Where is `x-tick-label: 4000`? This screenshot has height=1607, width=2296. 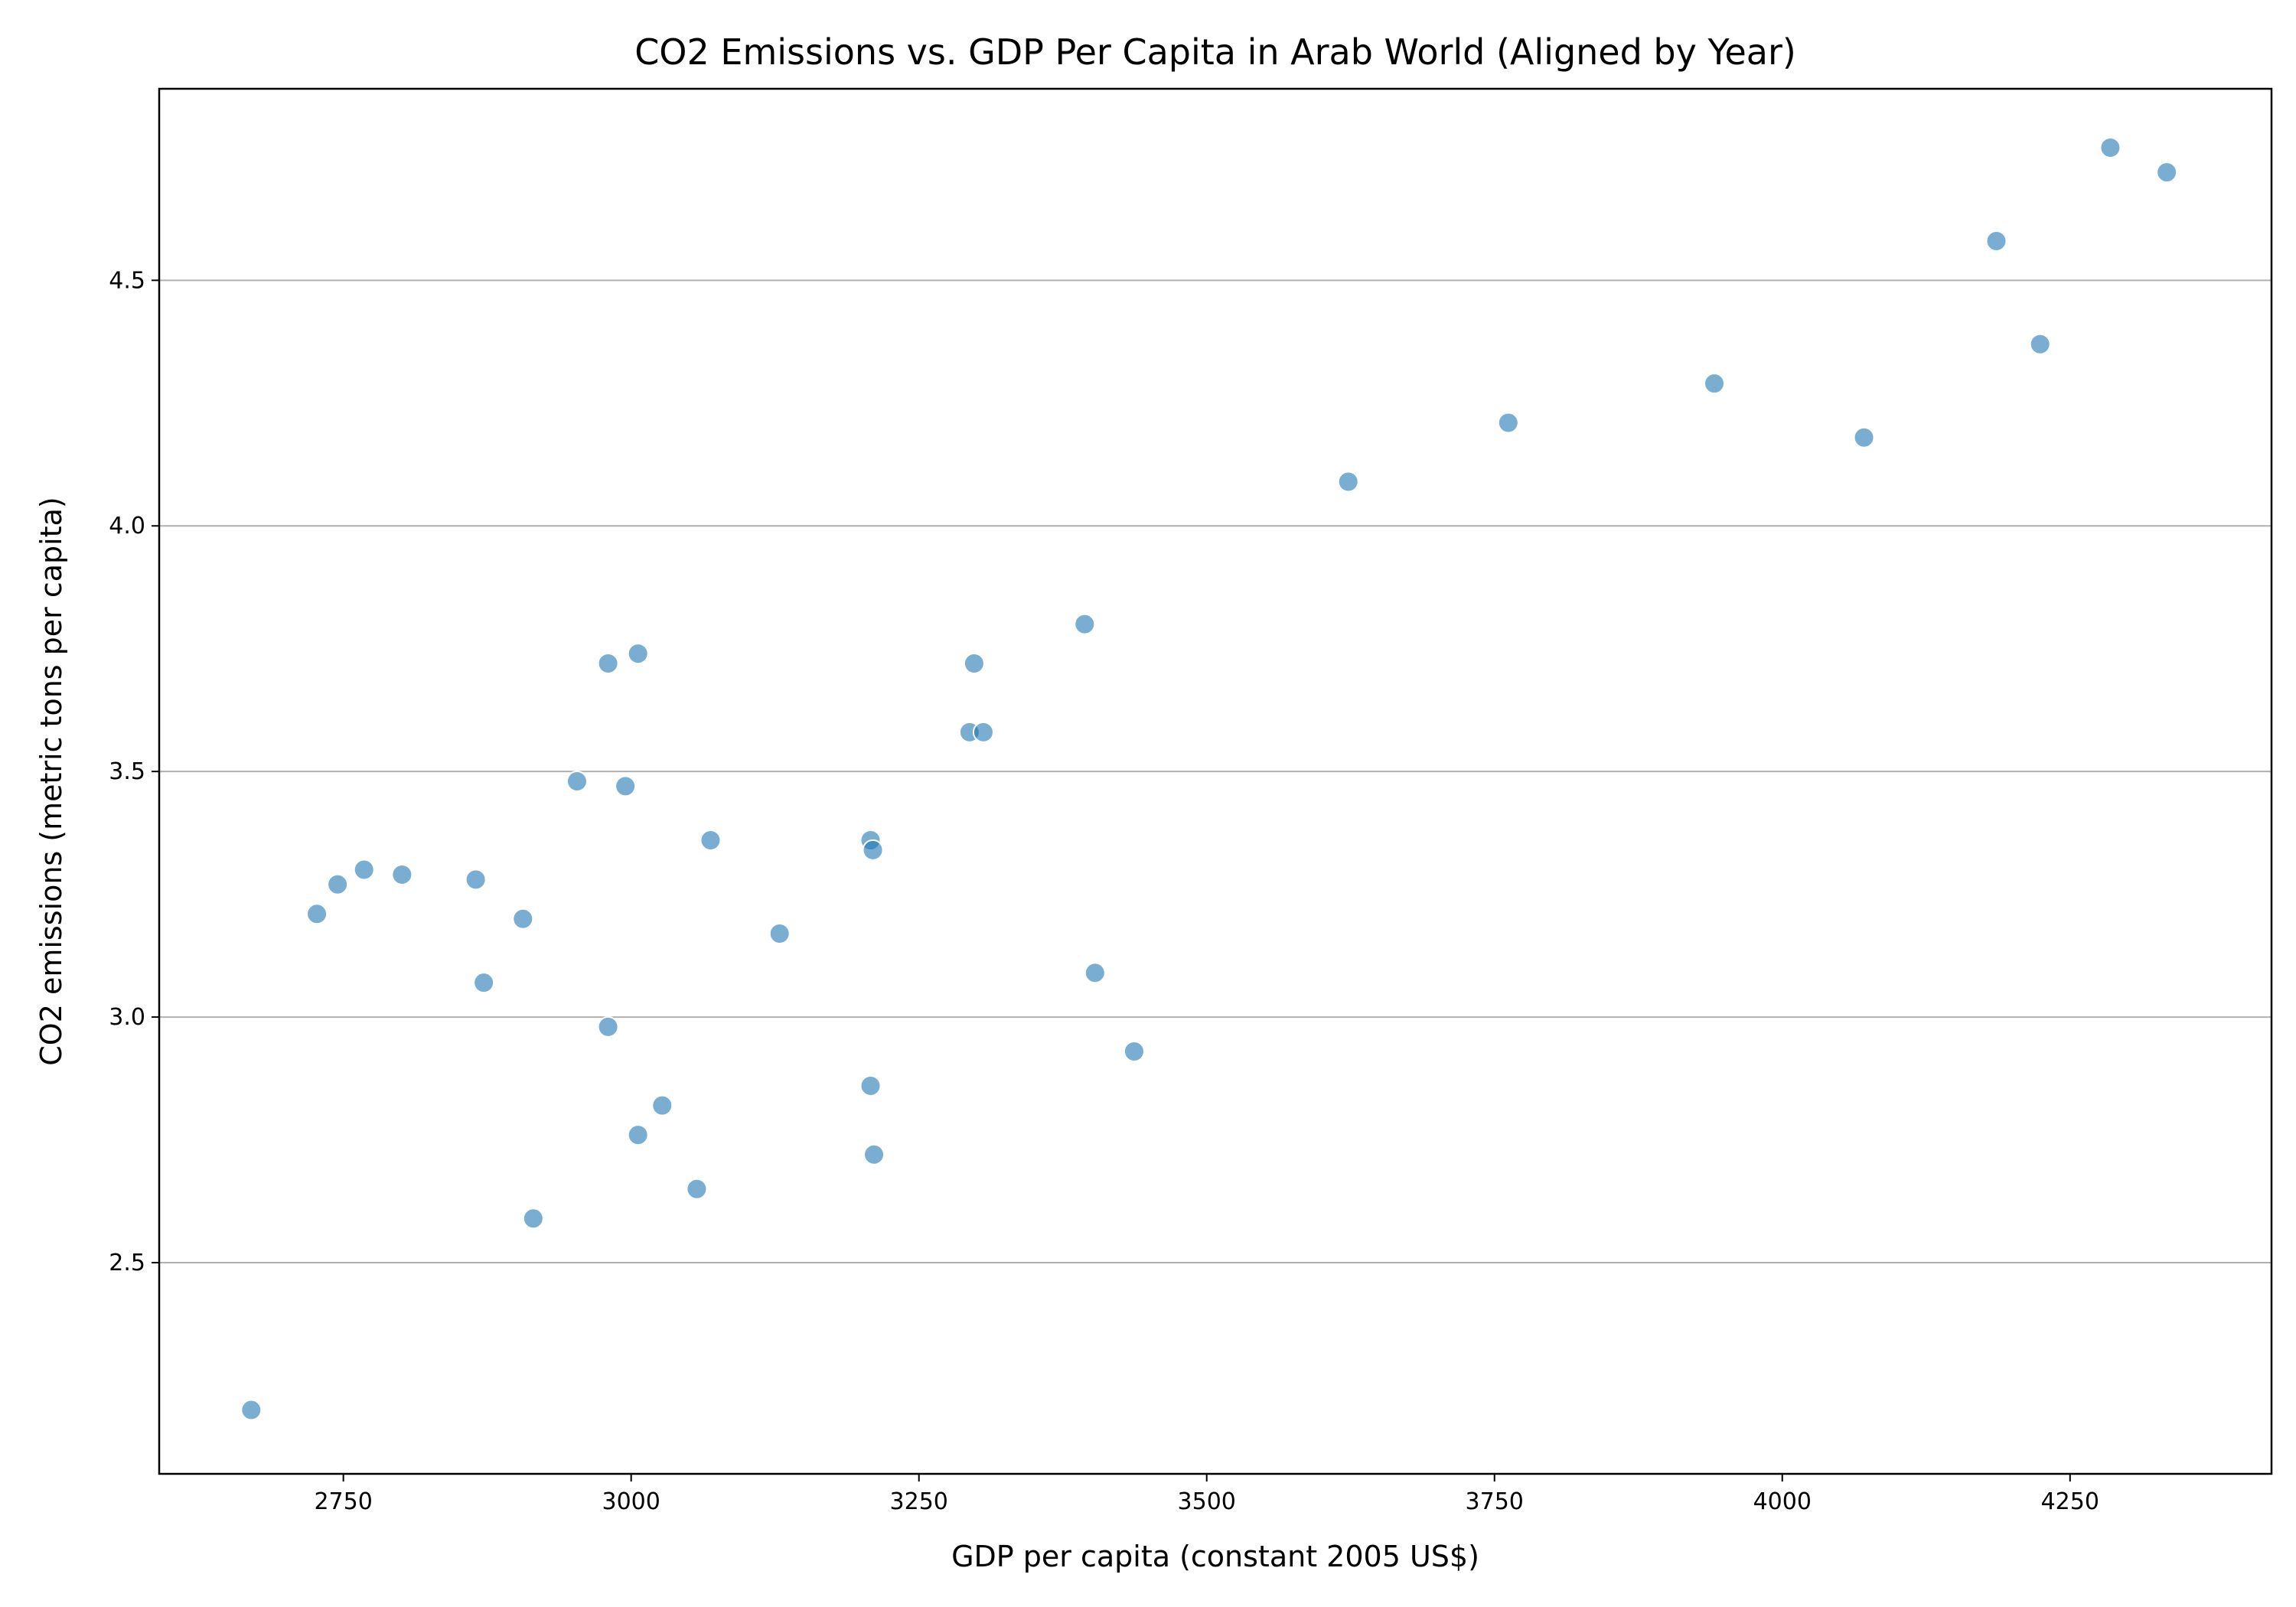 x-tick-label: 4000 is located at coordinates (1782, 1501).